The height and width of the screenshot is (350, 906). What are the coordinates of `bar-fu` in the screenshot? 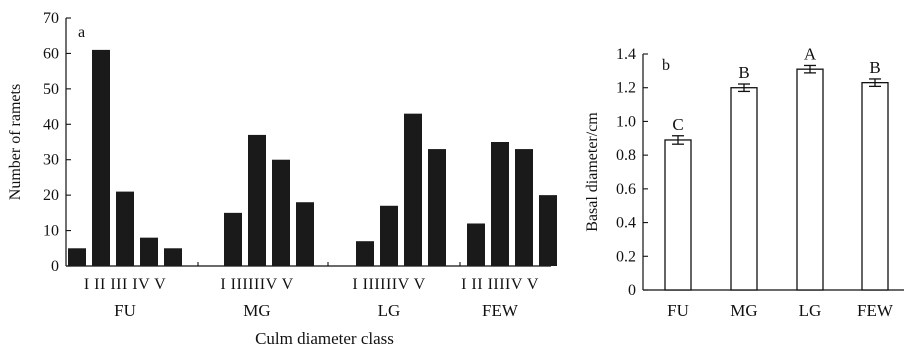 It's located at (678, 215).